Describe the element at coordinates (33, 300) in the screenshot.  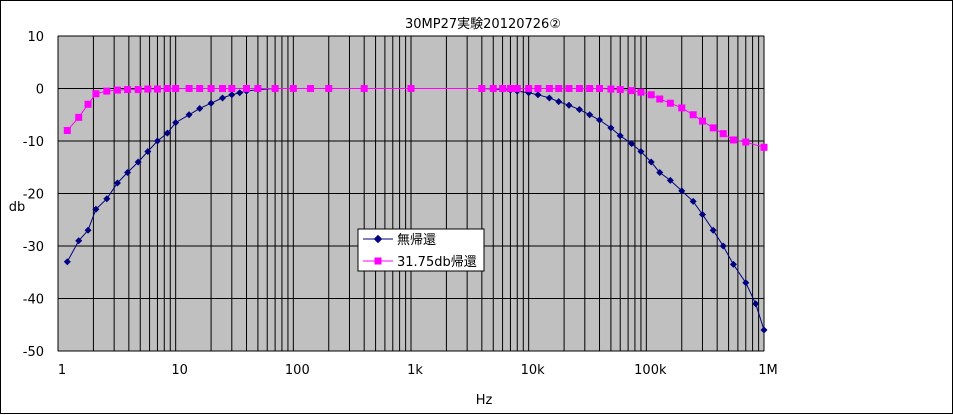
I see `y-tick-label: -40` at that location.